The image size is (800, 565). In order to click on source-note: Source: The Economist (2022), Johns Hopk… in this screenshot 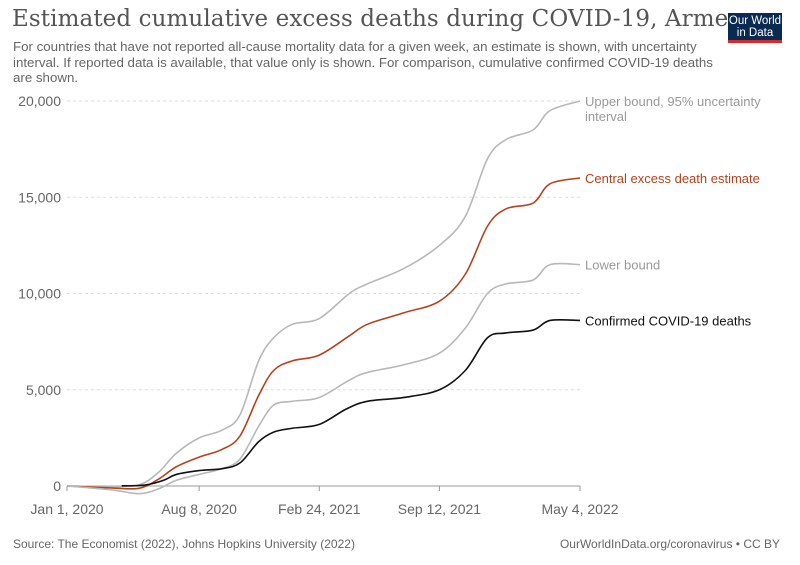, I will do `click(184, 544)`.